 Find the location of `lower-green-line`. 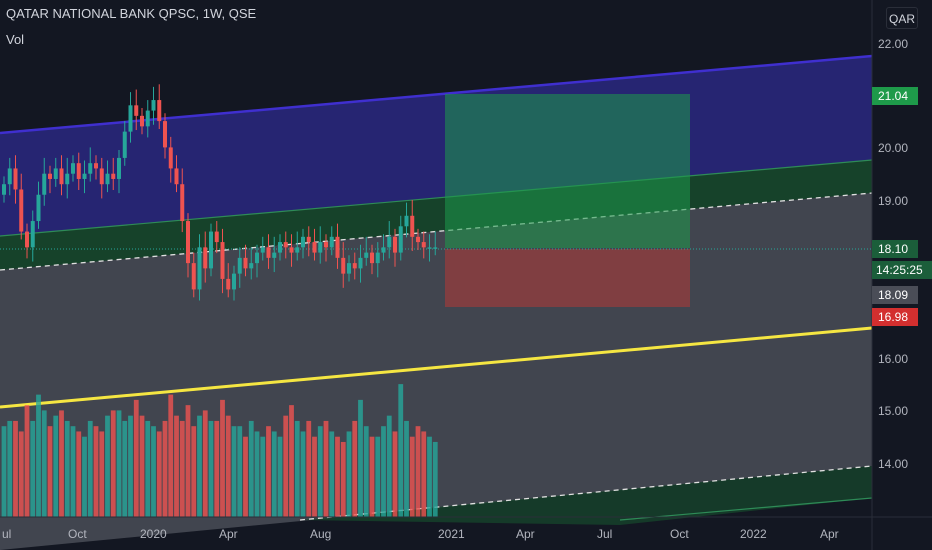

lower-green-line is located at coordinates (746, 509).